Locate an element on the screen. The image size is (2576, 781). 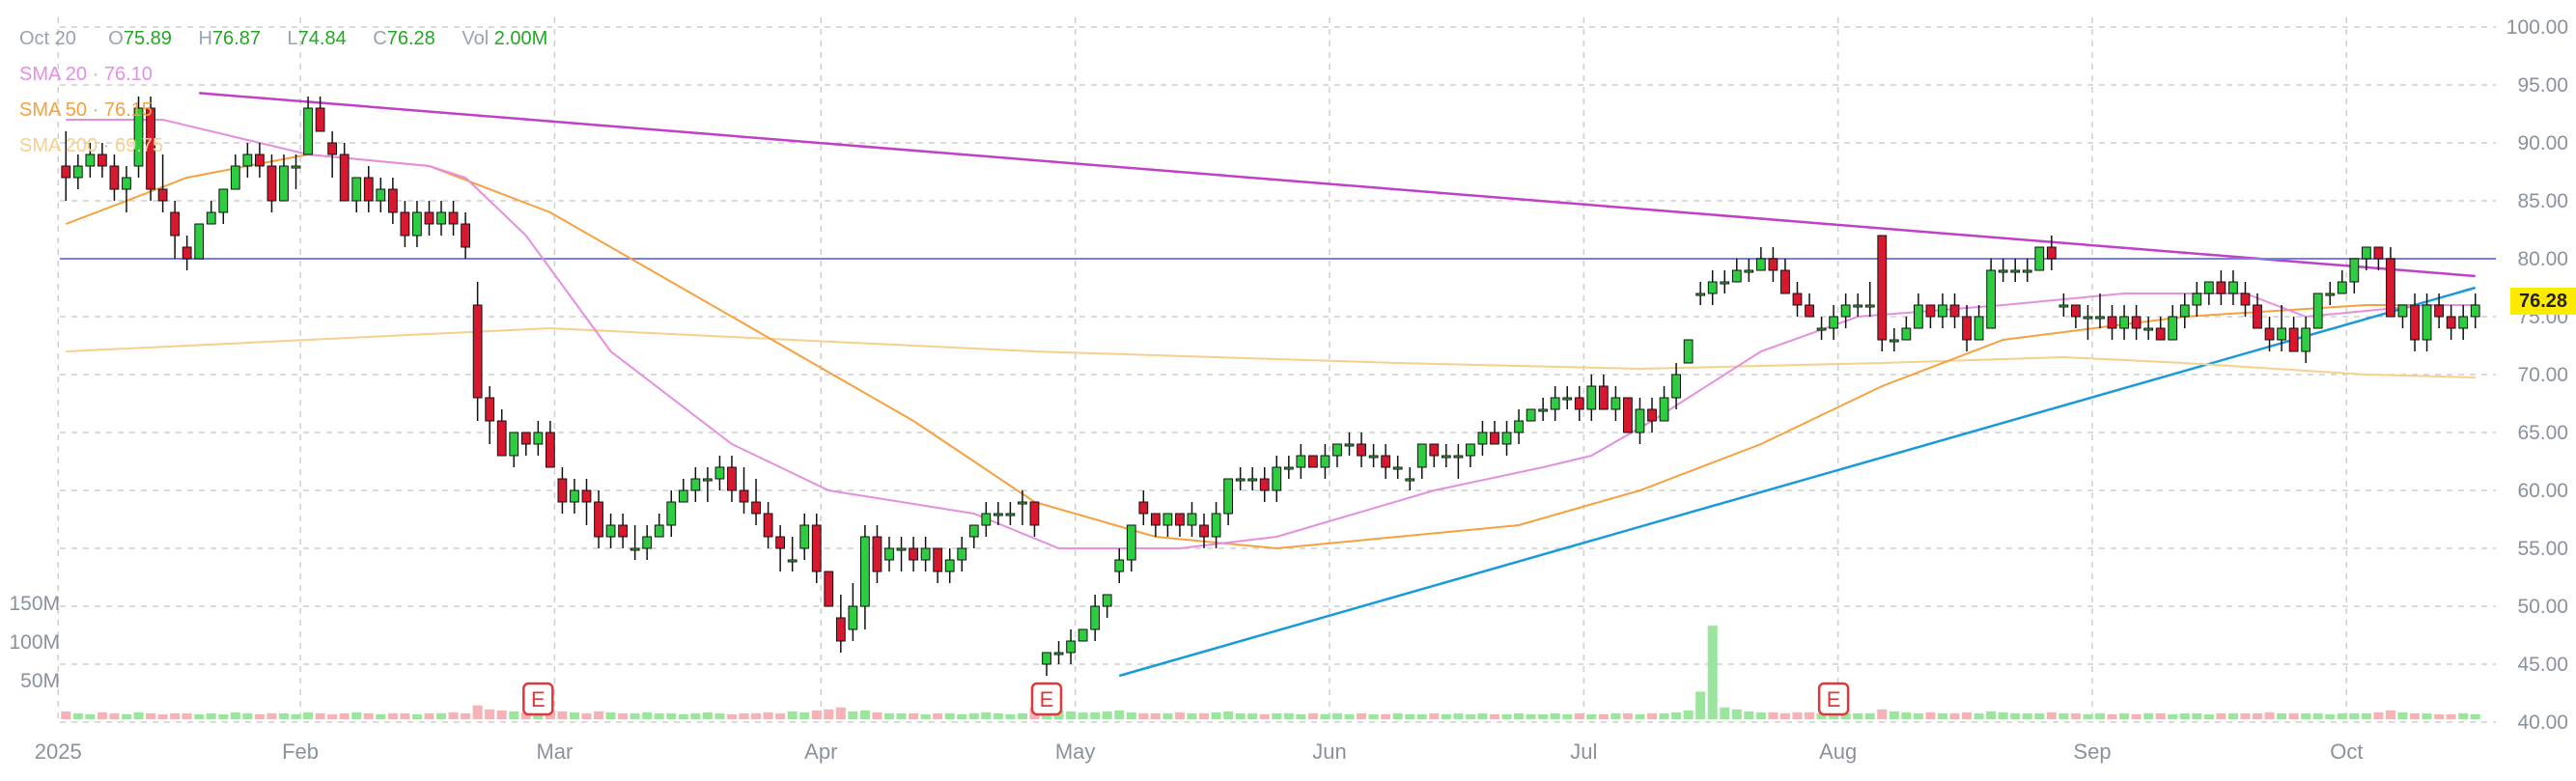
sma50-legend: SMA 50 · 76.15 is located at coordinates (86, 110).